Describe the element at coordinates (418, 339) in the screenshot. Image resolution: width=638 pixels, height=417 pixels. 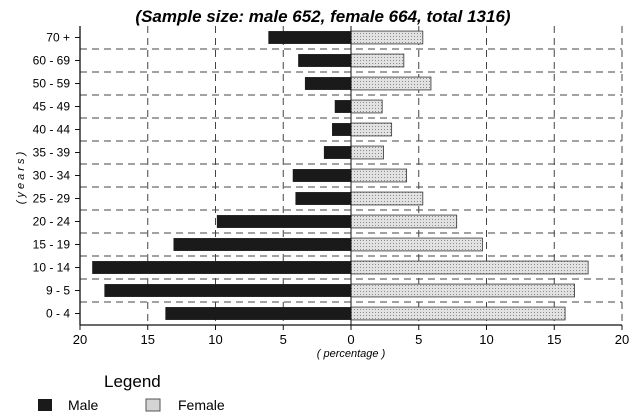
I see `x-tick-label-5: 5` at that location.